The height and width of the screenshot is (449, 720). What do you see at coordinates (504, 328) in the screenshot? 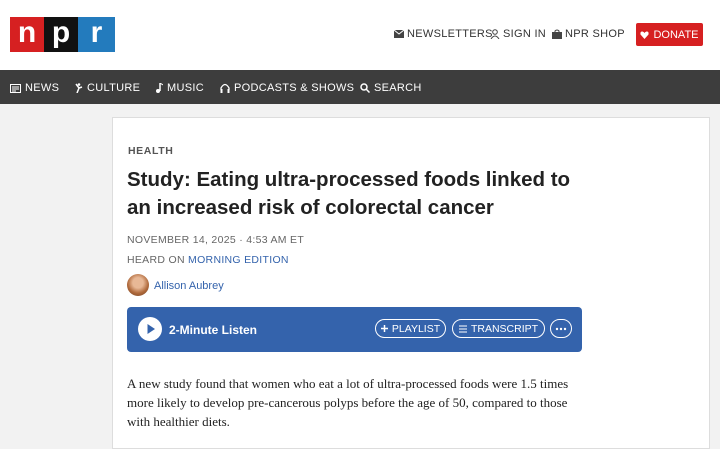
I see `button-text: TRANSCRIPT` at bounding box center [504, 328].